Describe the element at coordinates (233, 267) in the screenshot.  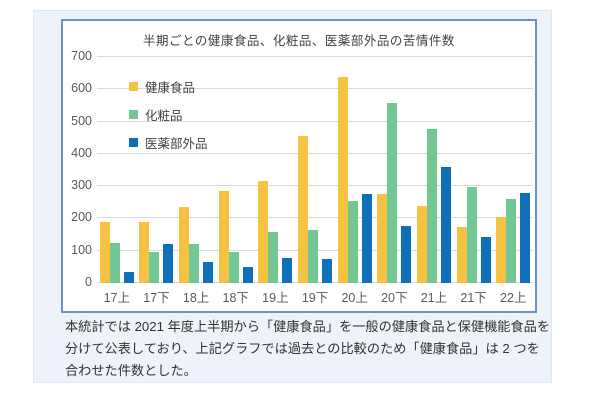
I see `bar-化粧品-18下` at that location.